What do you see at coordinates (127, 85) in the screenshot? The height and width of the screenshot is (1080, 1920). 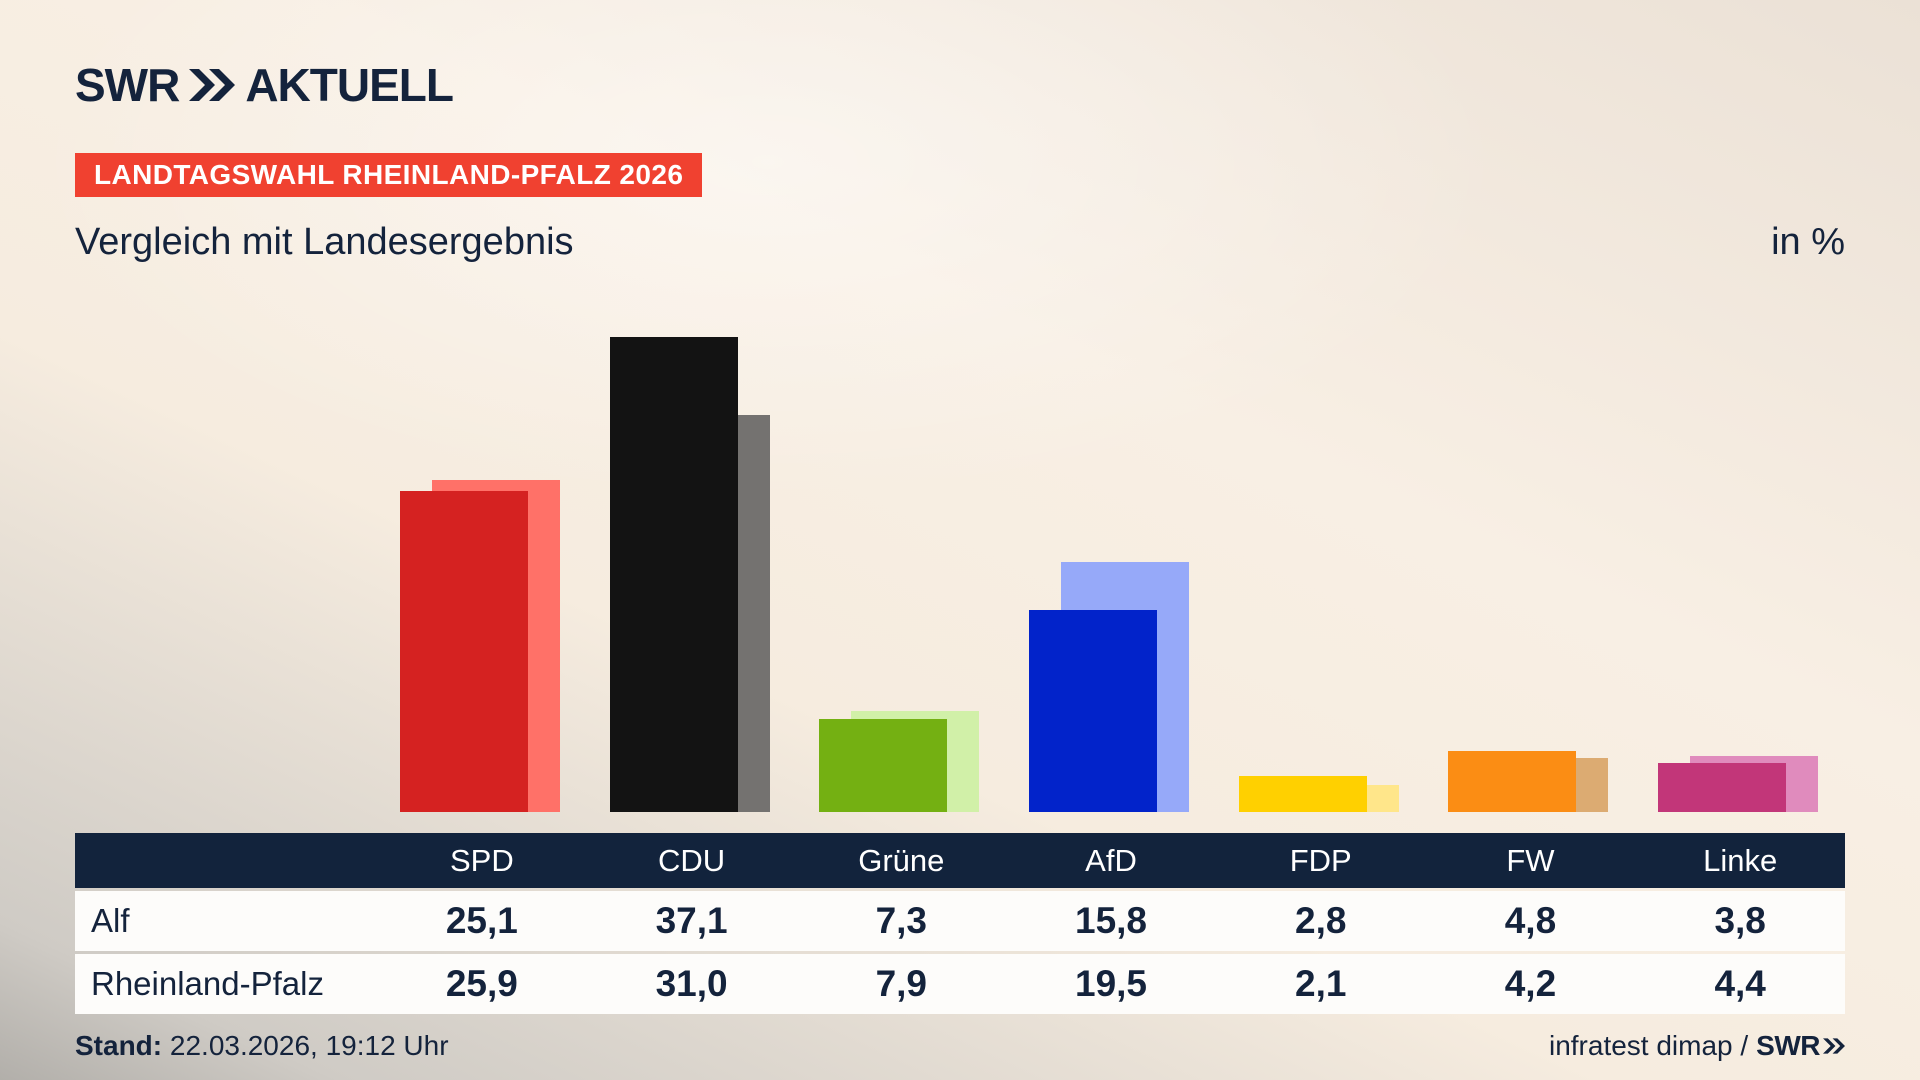 I see `logo-swr-text: SWR` at bounding box center [127, 85].